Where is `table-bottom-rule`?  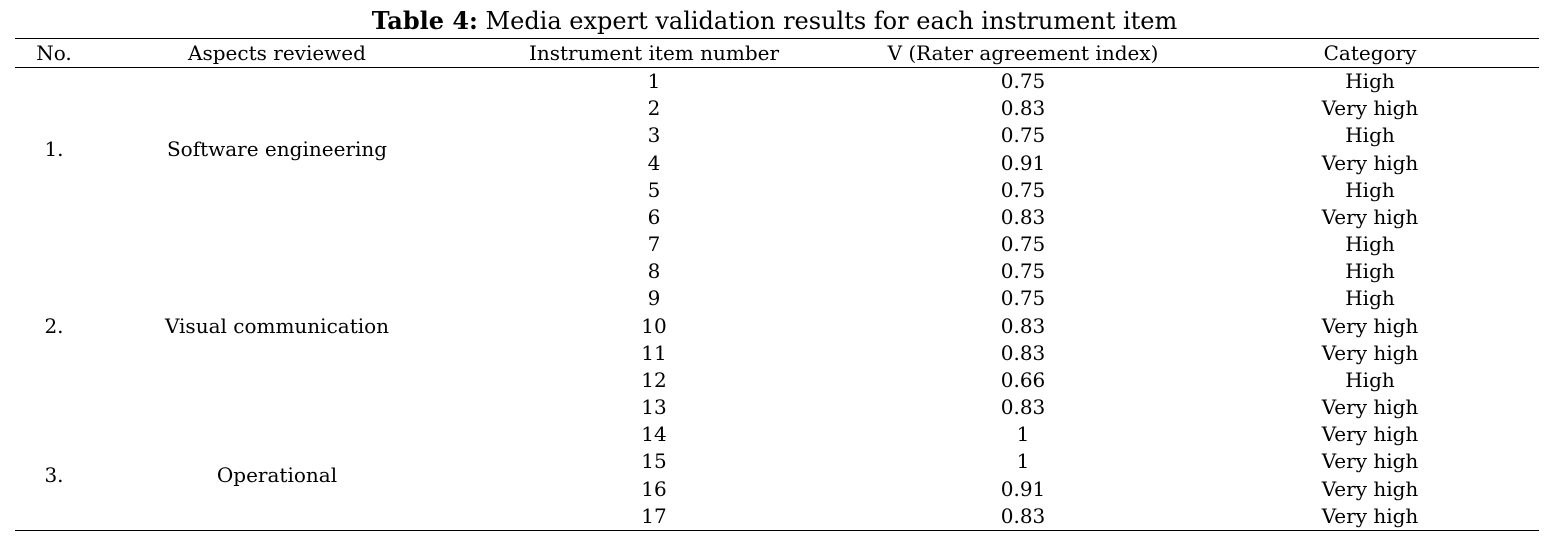
table-bottom-rule is located at coordinates (777, 530).